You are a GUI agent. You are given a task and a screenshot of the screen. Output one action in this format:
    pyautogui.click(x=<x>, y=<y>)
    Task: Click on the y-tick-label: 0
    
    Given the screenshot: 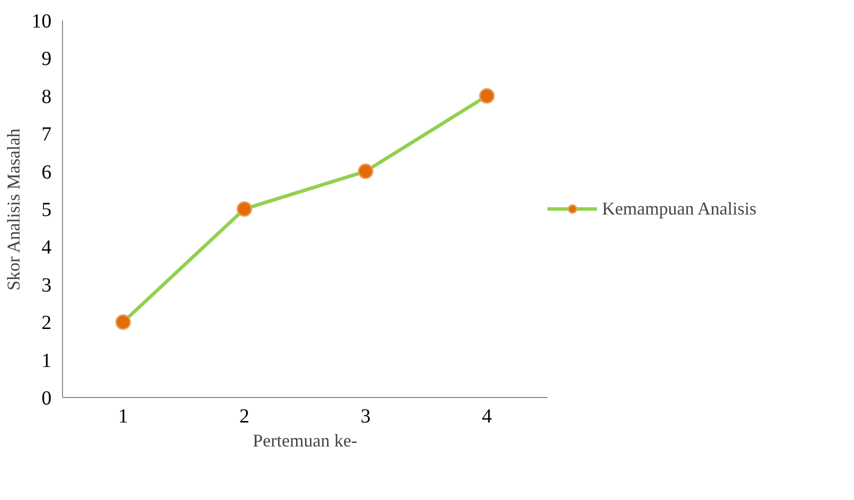 What is the action you would take?
    pyautogui.click(x=47, y=399)
    